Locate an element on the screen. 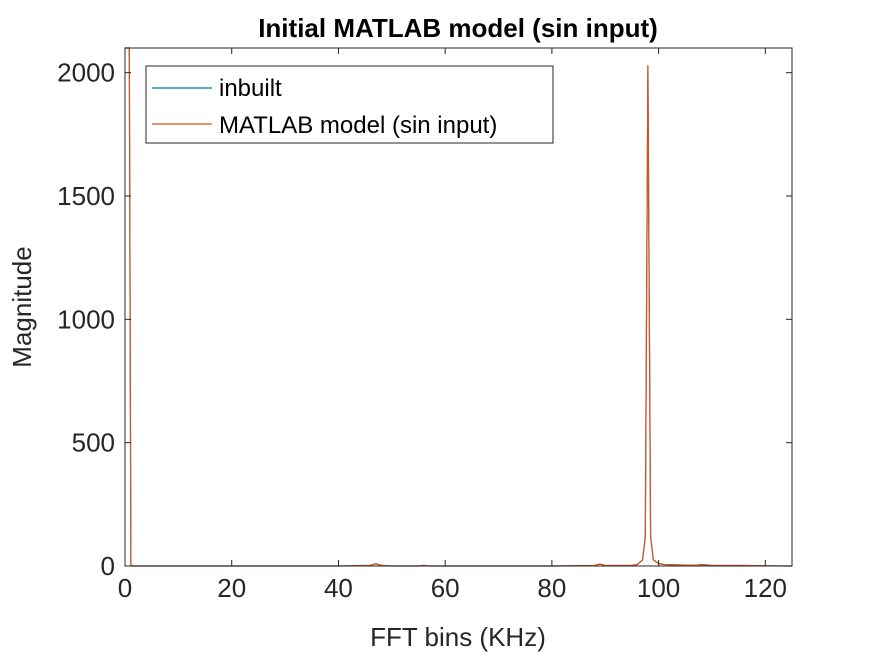  y-tick-label: 0 is located at coordinates (108, 566).